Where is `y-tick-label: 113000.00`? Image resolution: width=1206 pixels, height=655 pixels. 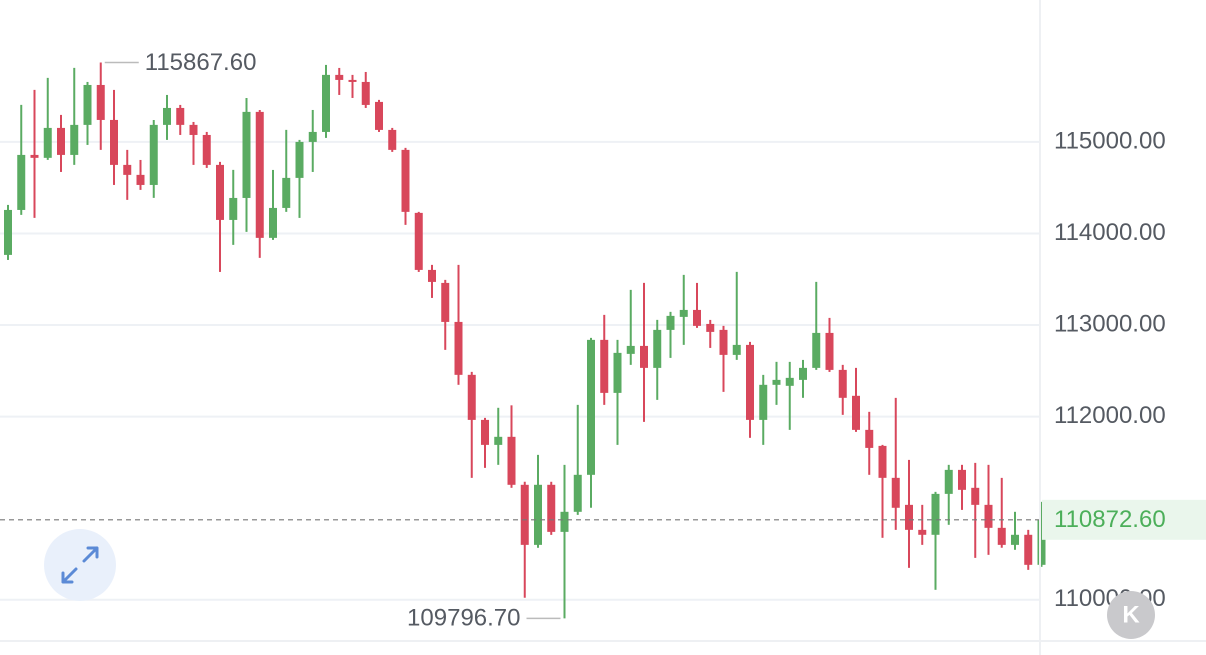
y-tick-label: 113000.00 is located at coordinates (1110, 323).